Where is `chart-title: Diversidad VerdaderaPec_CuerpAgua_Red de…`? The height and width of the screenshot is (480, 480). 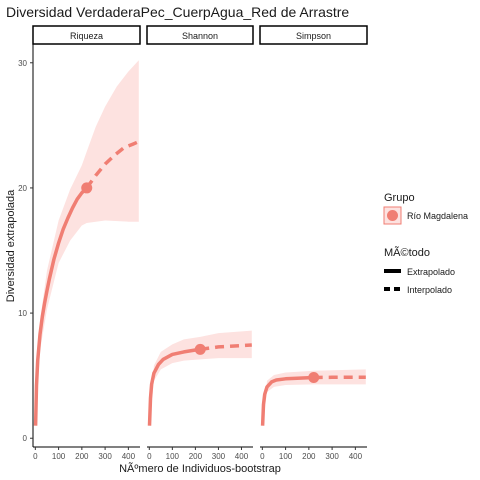 chart-title: Diversidad VerdaderaPec_CuerpAgua_Red de… is located at coordinates (177, 12).